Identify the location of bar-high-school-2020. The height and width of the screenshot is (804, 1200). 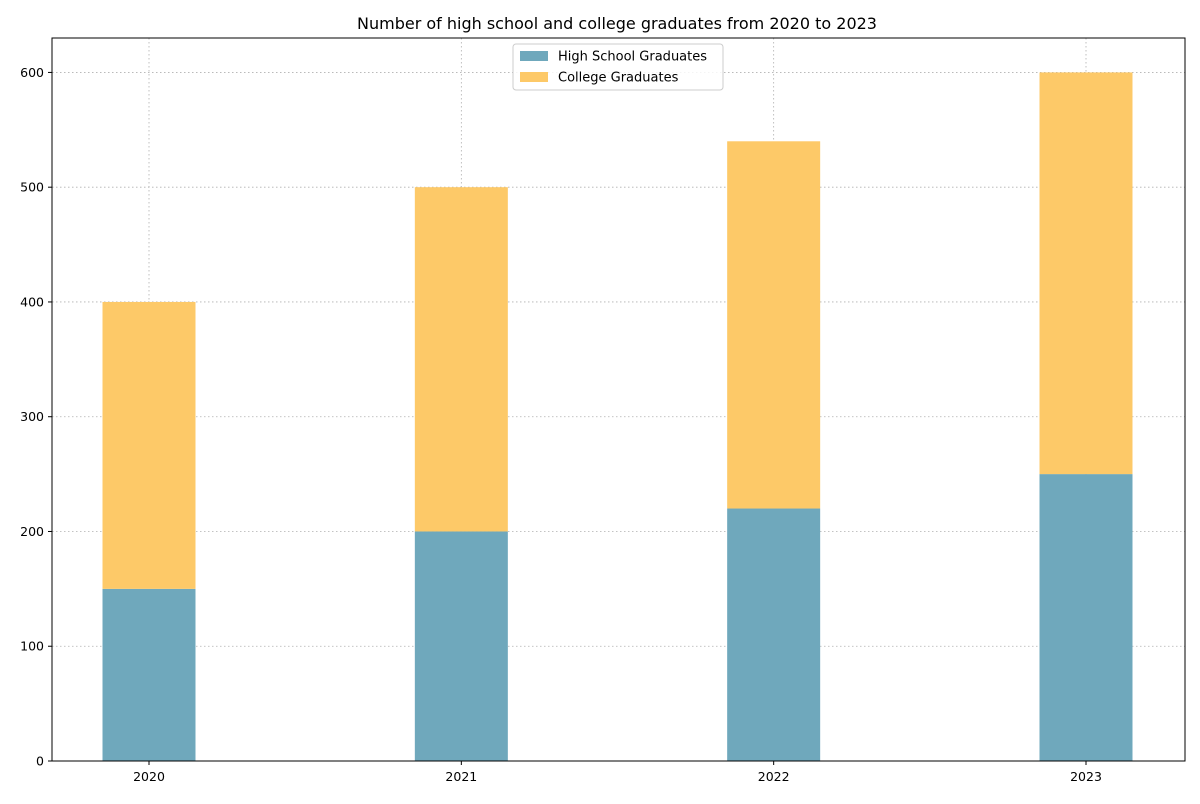
(149, 674).